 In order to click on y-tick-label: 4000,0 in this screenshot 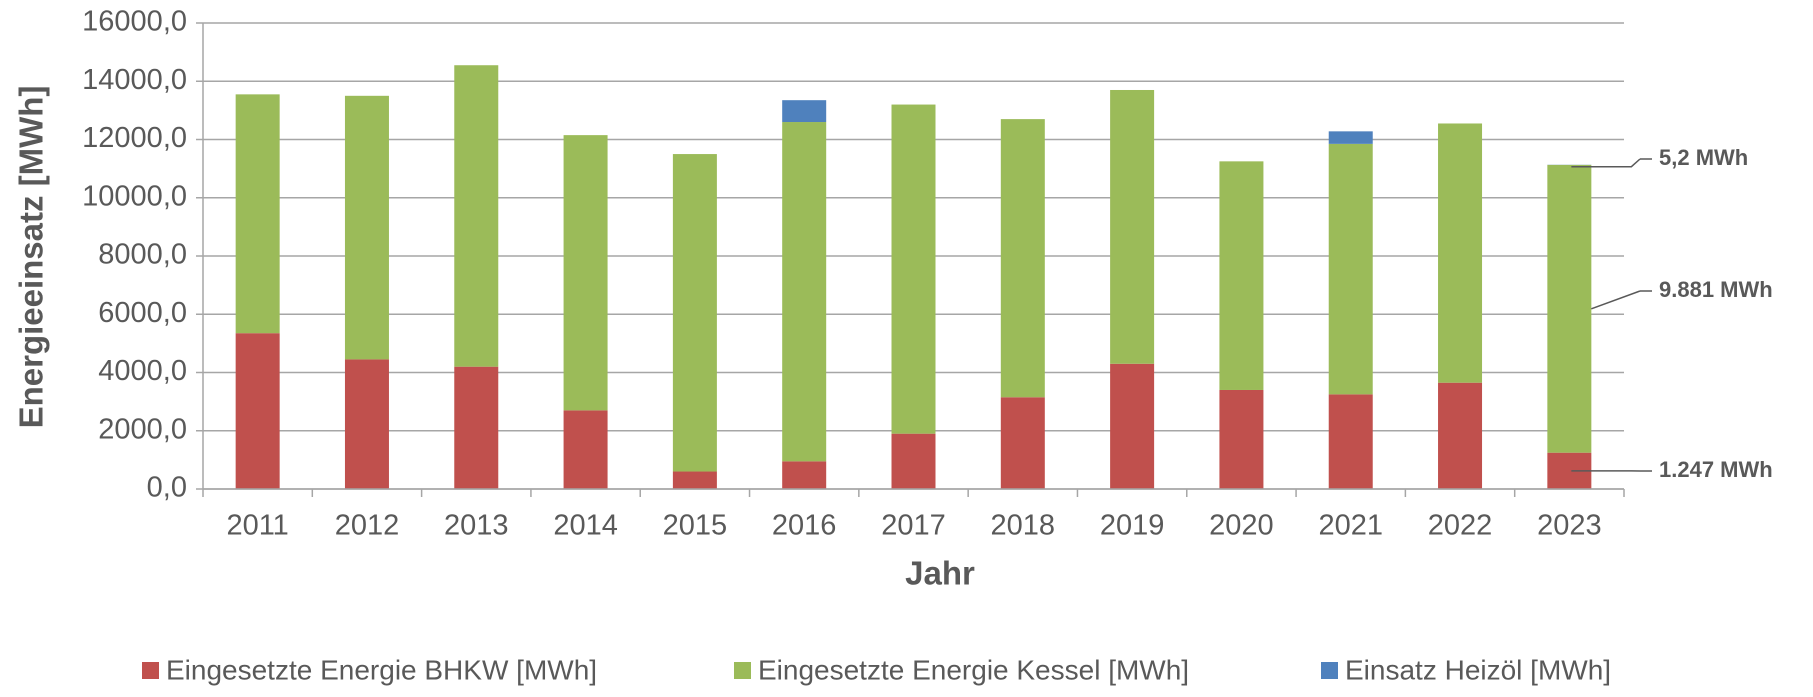, I will do `click(142, 371)`.